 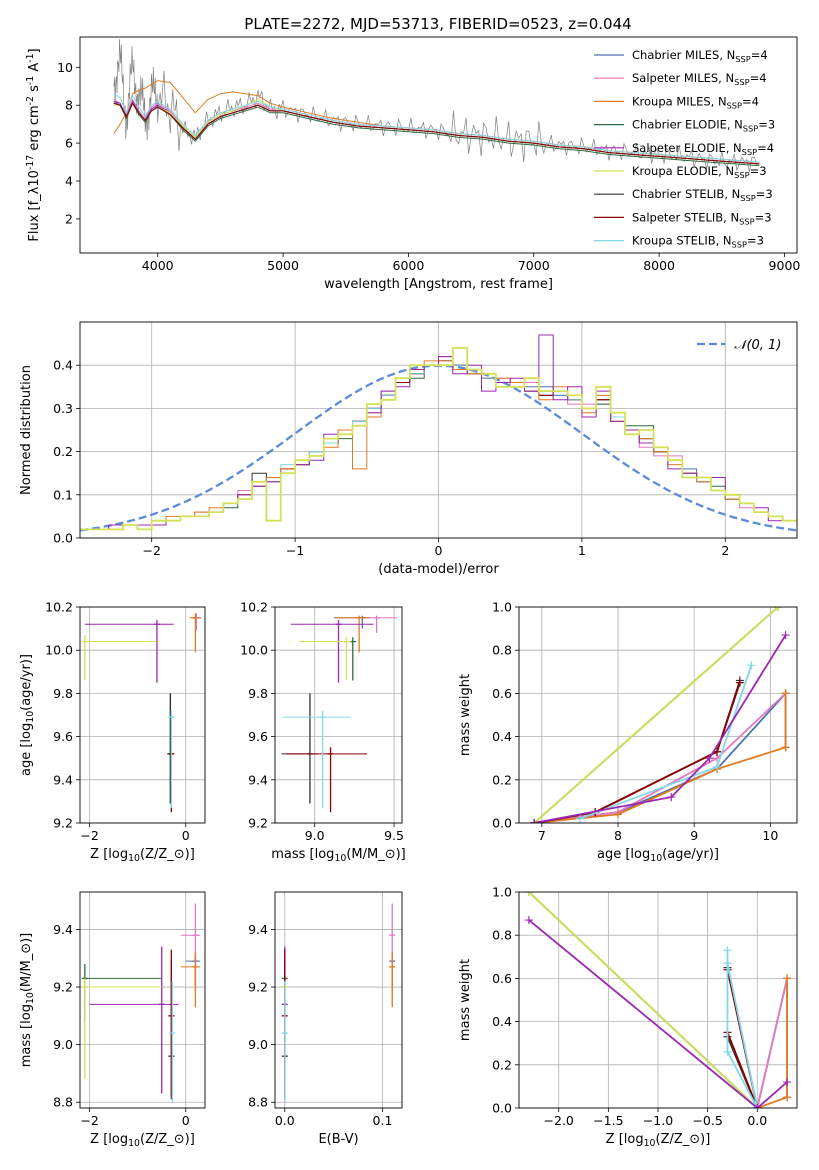 What do you see at coordinates (394, 835) in the screenshot?
I see `x-tick-label: 9.5` at bounding box center [394, 835].